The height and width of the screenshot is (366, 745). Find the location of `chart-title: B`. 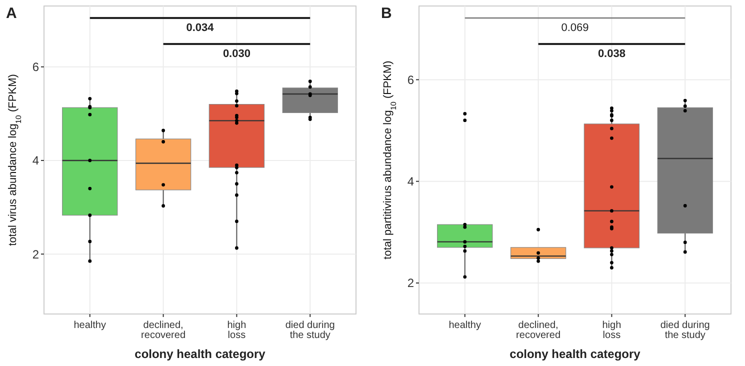

chart-title: B is located at coordinates (386, 13).